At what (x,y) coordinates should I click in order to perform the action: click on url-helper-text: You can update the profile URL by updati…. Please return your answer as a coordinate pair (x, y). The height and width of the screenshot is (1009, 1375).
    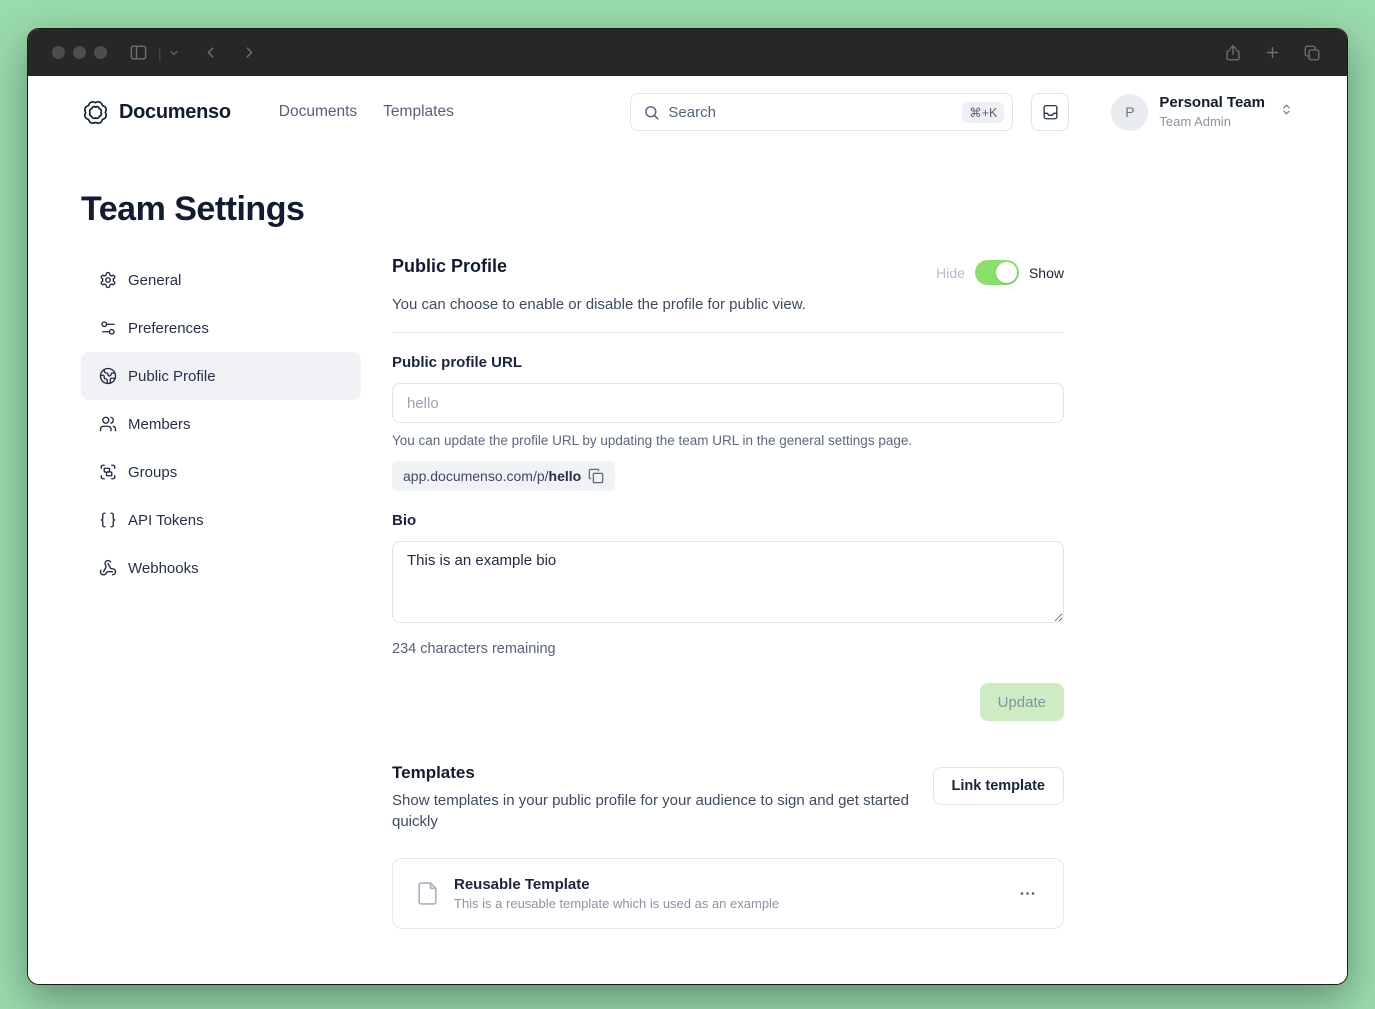
    Looking at the image, I should click on (652, 440).